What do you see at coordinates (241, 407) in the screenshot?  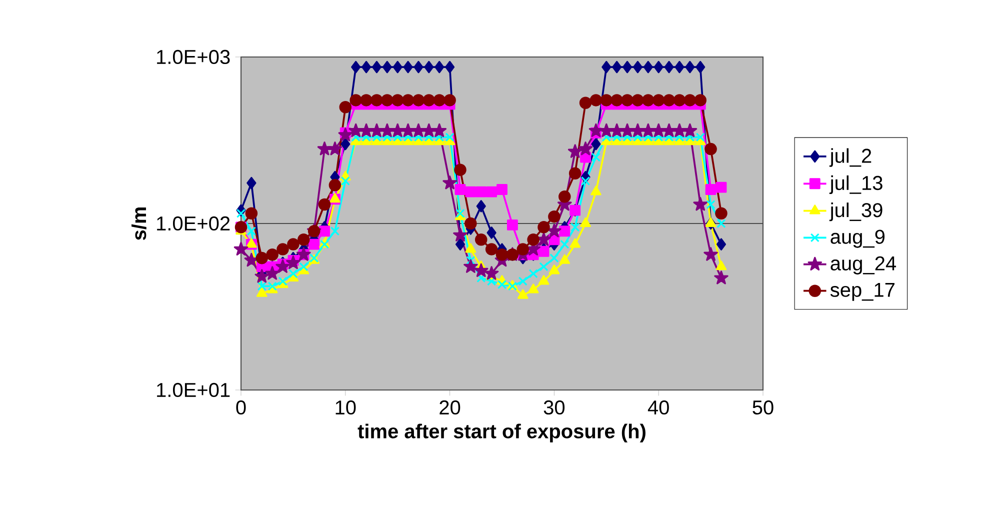 I see `x-tick-label: 0` at bounding box center [241, 407].